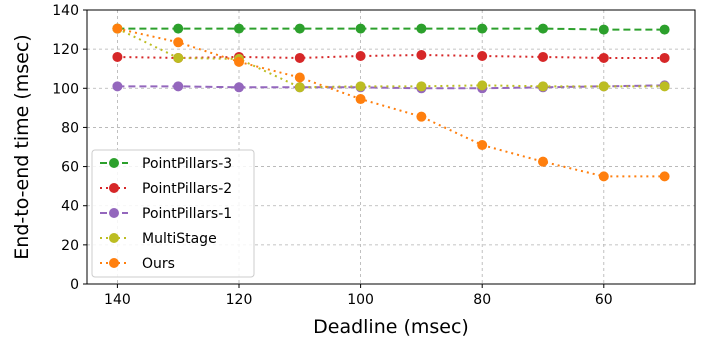 The image size is (705, 343). I want to click on legend-box, so click(173, 213).